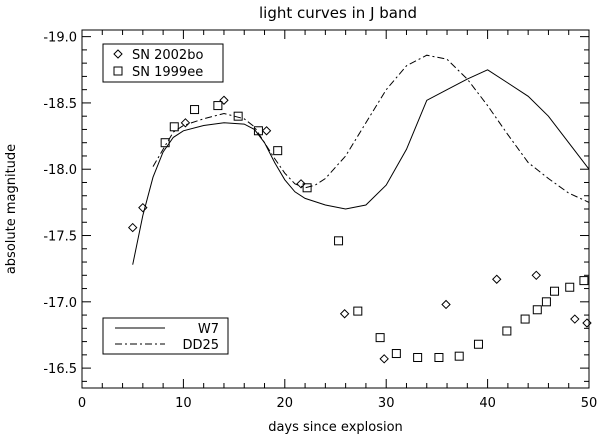 The width and height of the screenshot is (600, 437). What do you see at coordinates (335, 427) in the screenshot?
I see `x-axis-title: days since explosion` at bounding box center [335, 427].